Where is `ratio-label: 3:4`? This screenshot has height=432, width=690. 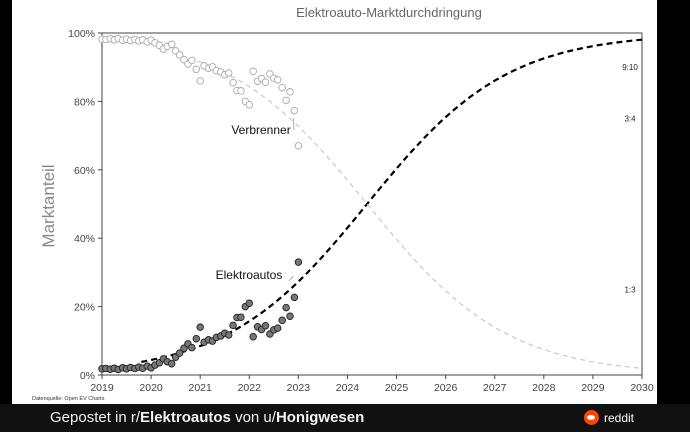 ratio-label: 3:4 is located at coordinates (630, 119).